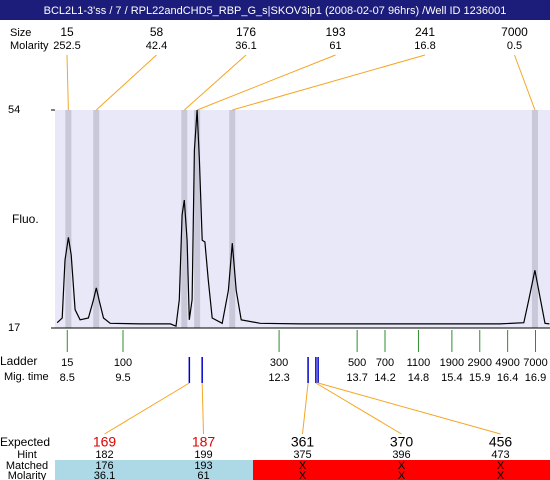 The image size is (550, 480). What do you see at coordinates (25, 219) in the screenshot?
I see `y-label: Fluo.` at bounding box center [25, 219].